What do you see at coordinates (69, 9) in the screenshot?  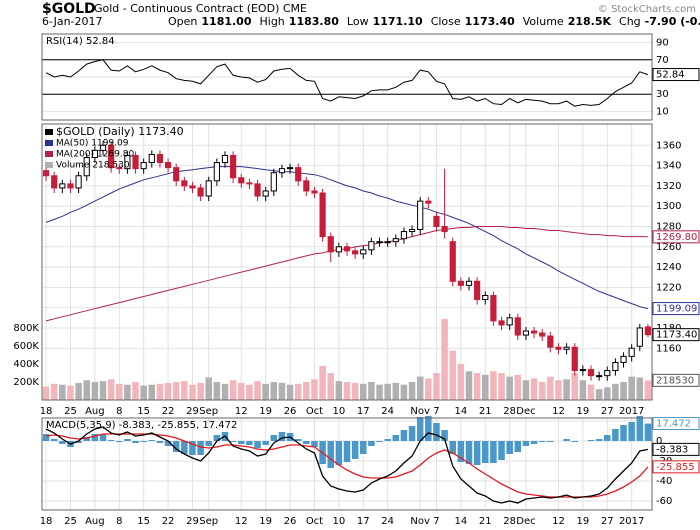 I see `symbol: $GOLD` at bounding box center [69, 9].